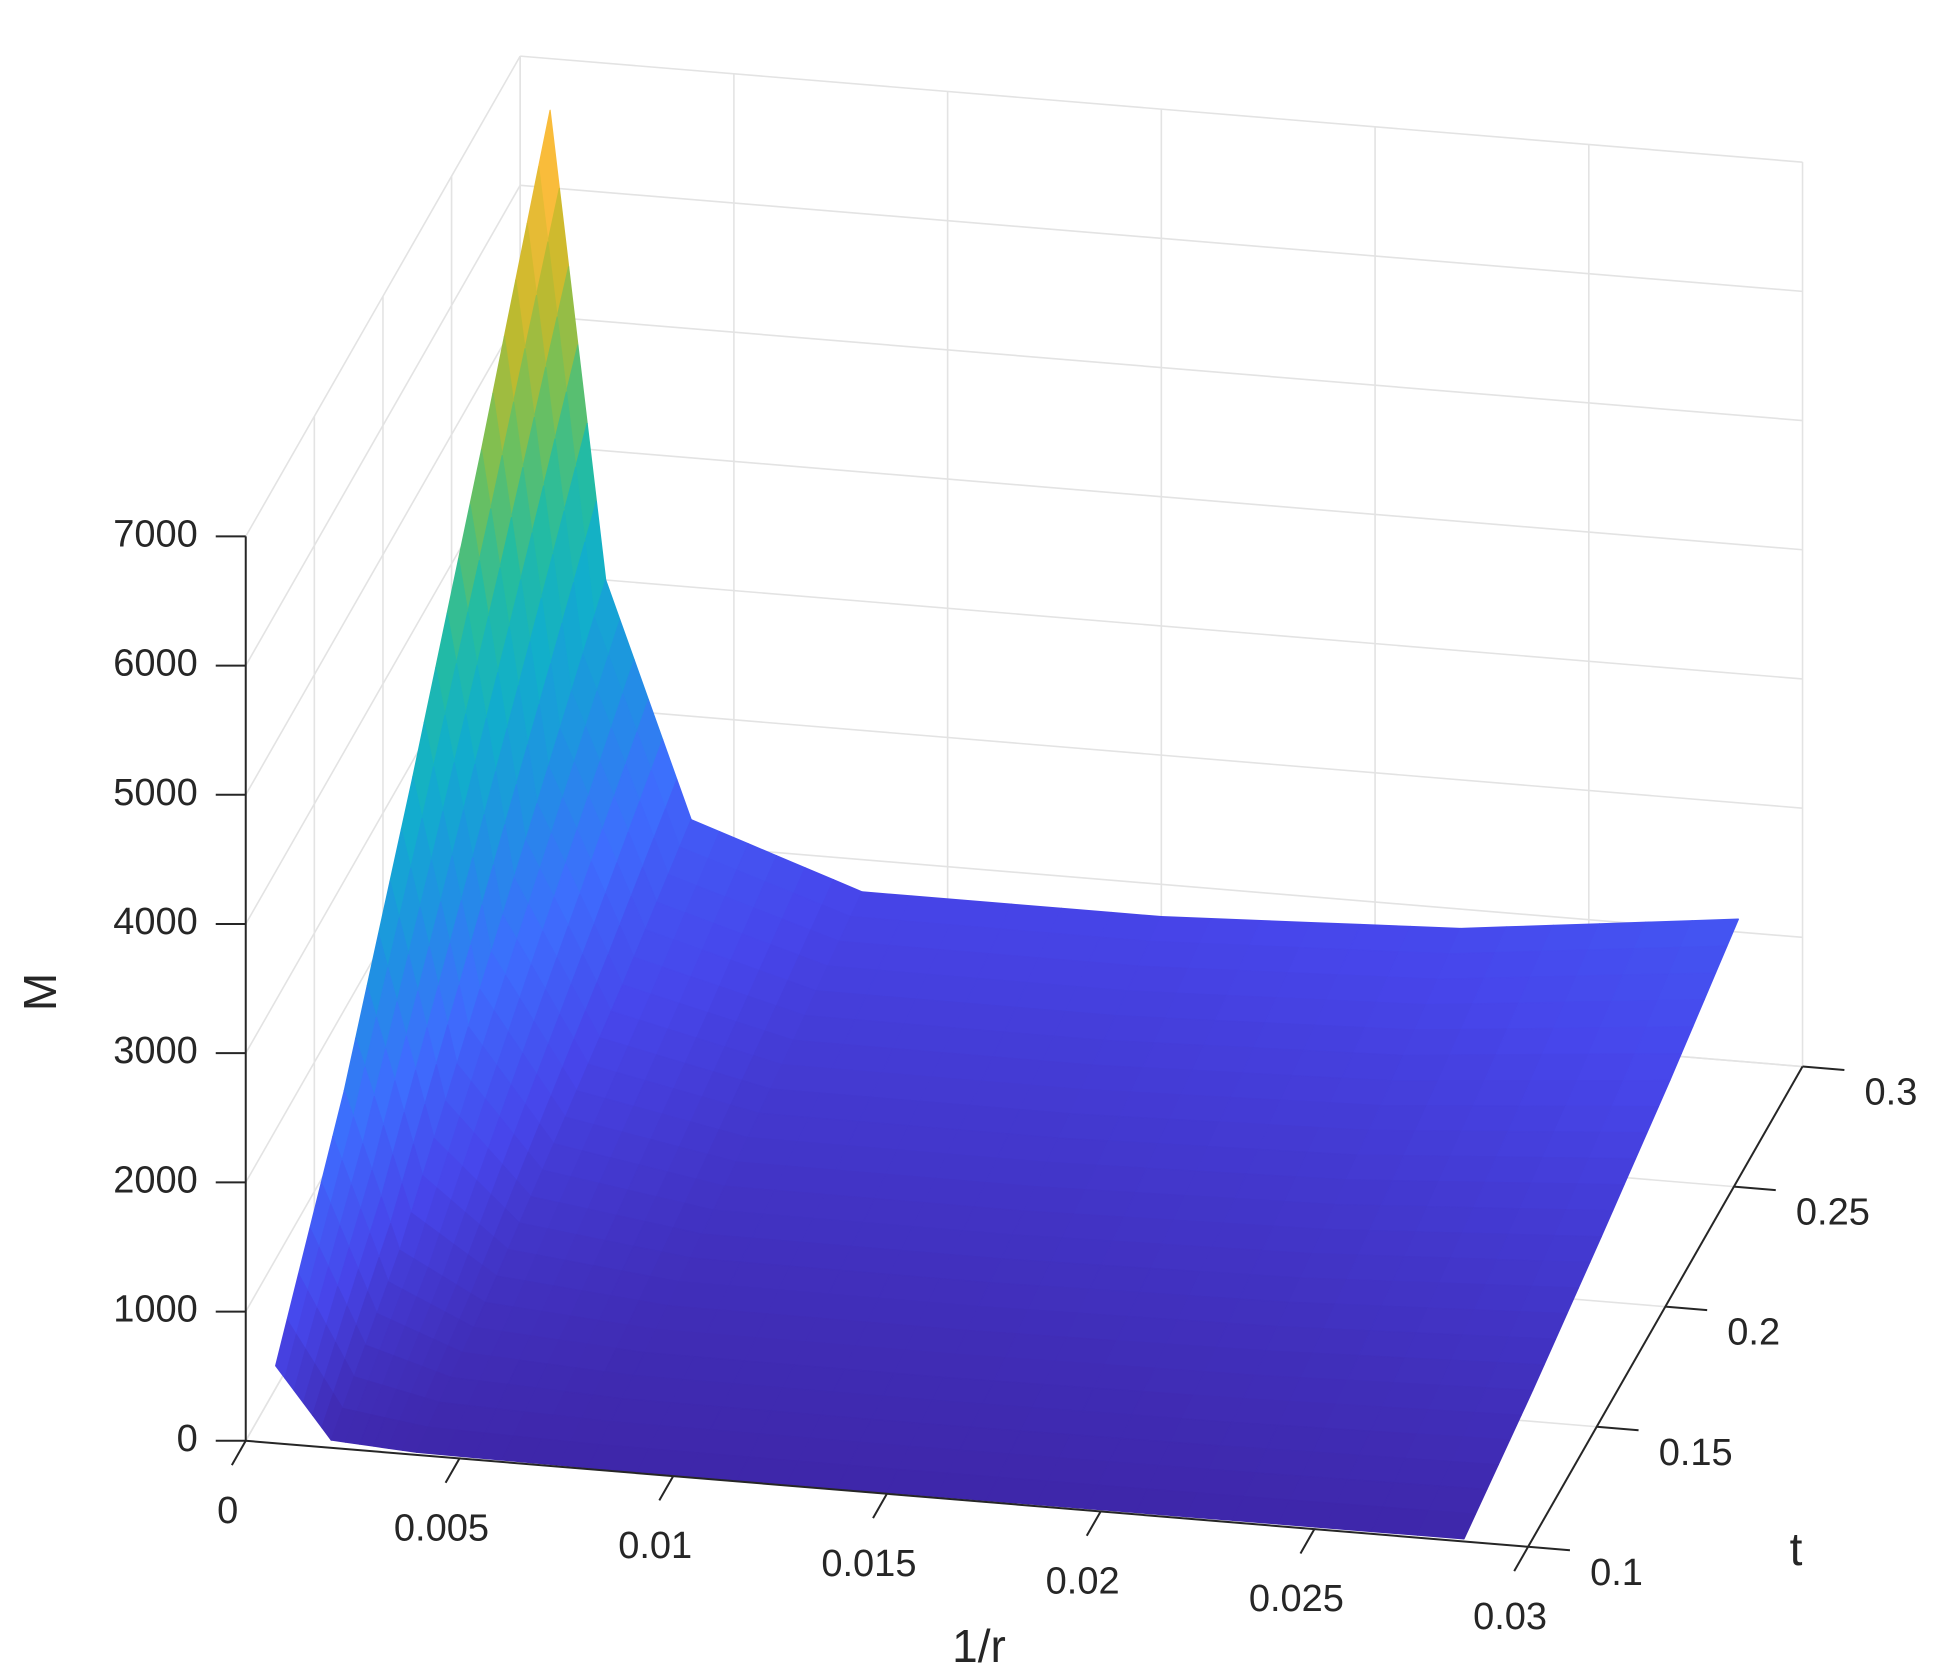 This screenshot has height=1675, width=1936. What do you see at coordinates (155, 534) in the screenshot?
I see `z-tick-label: 7000` at bounding box center [155, 534].